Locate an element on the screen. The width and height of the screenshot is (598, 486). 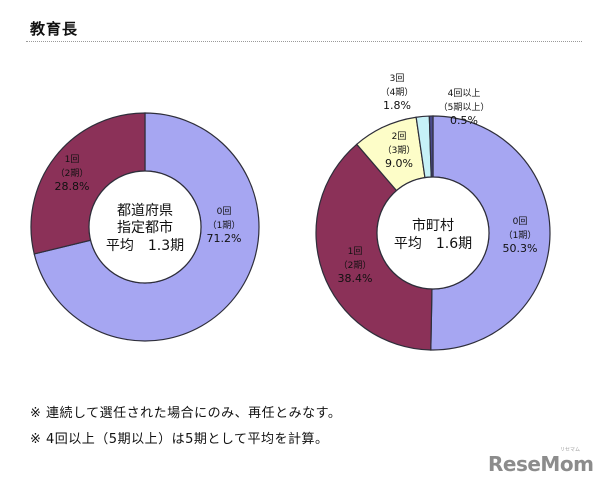
donut-2-slice-3-label-line-2: （3期） is located at coordinates (399, 150).